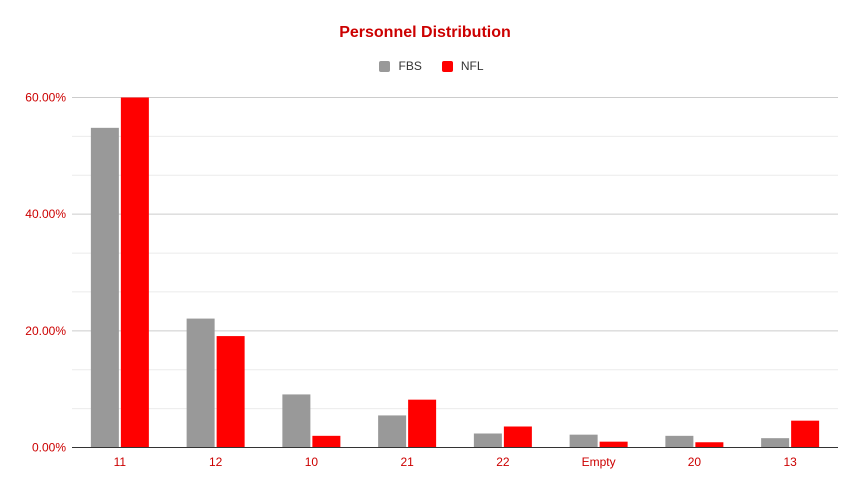 The image size is (863, 493). I want to click on legend-item-nfl: NFL, so click(462, 66).